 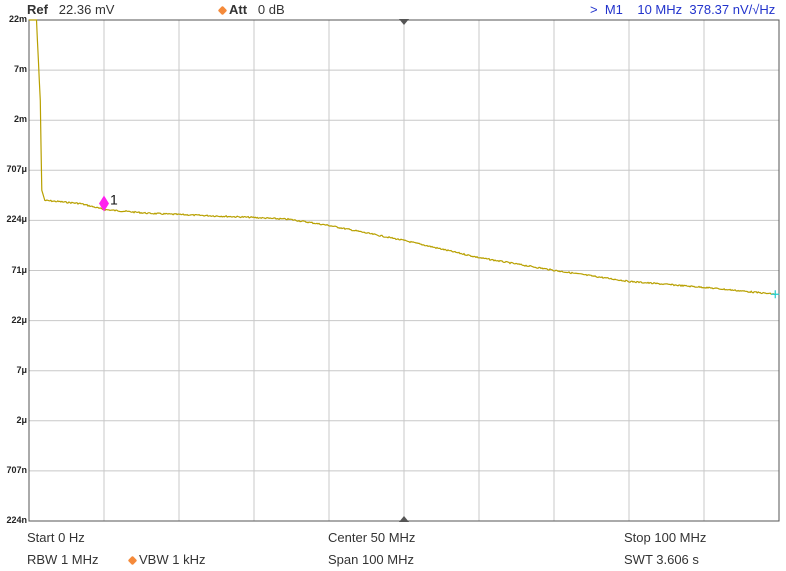 What do you see at coordinates (20, 69) in the screenshot?
I see `y-tick-label: 7m` at bounding box center [20, 69].